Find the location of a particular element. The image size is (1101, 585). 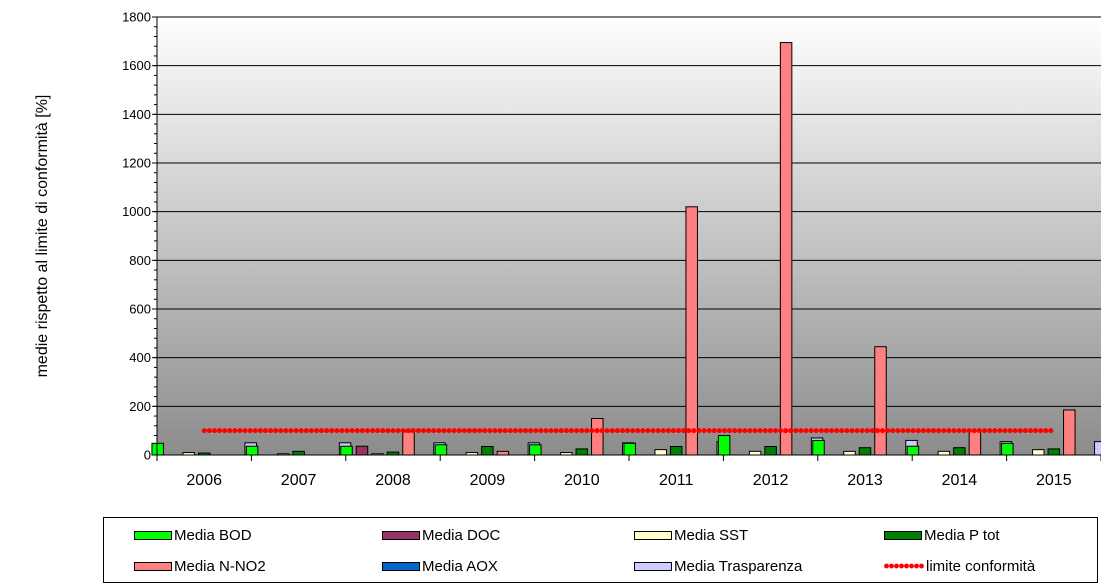

bar-media-n-no2-2009 is located at coordinates (503, 453).